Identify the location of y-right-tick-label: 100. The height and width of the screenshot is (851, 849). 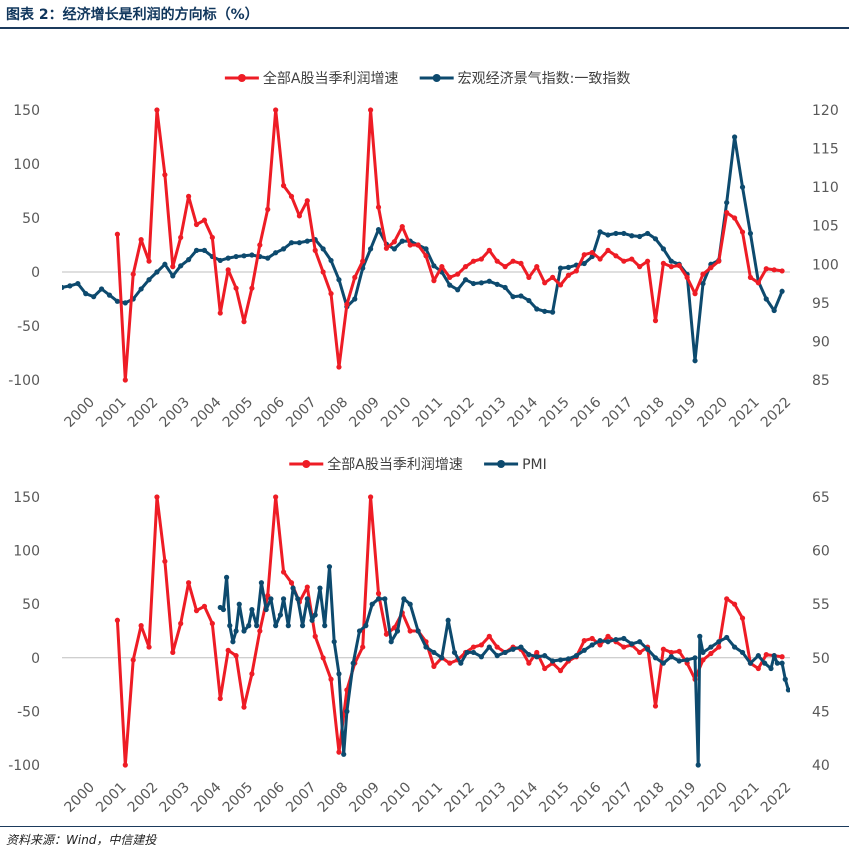
(825, 265).